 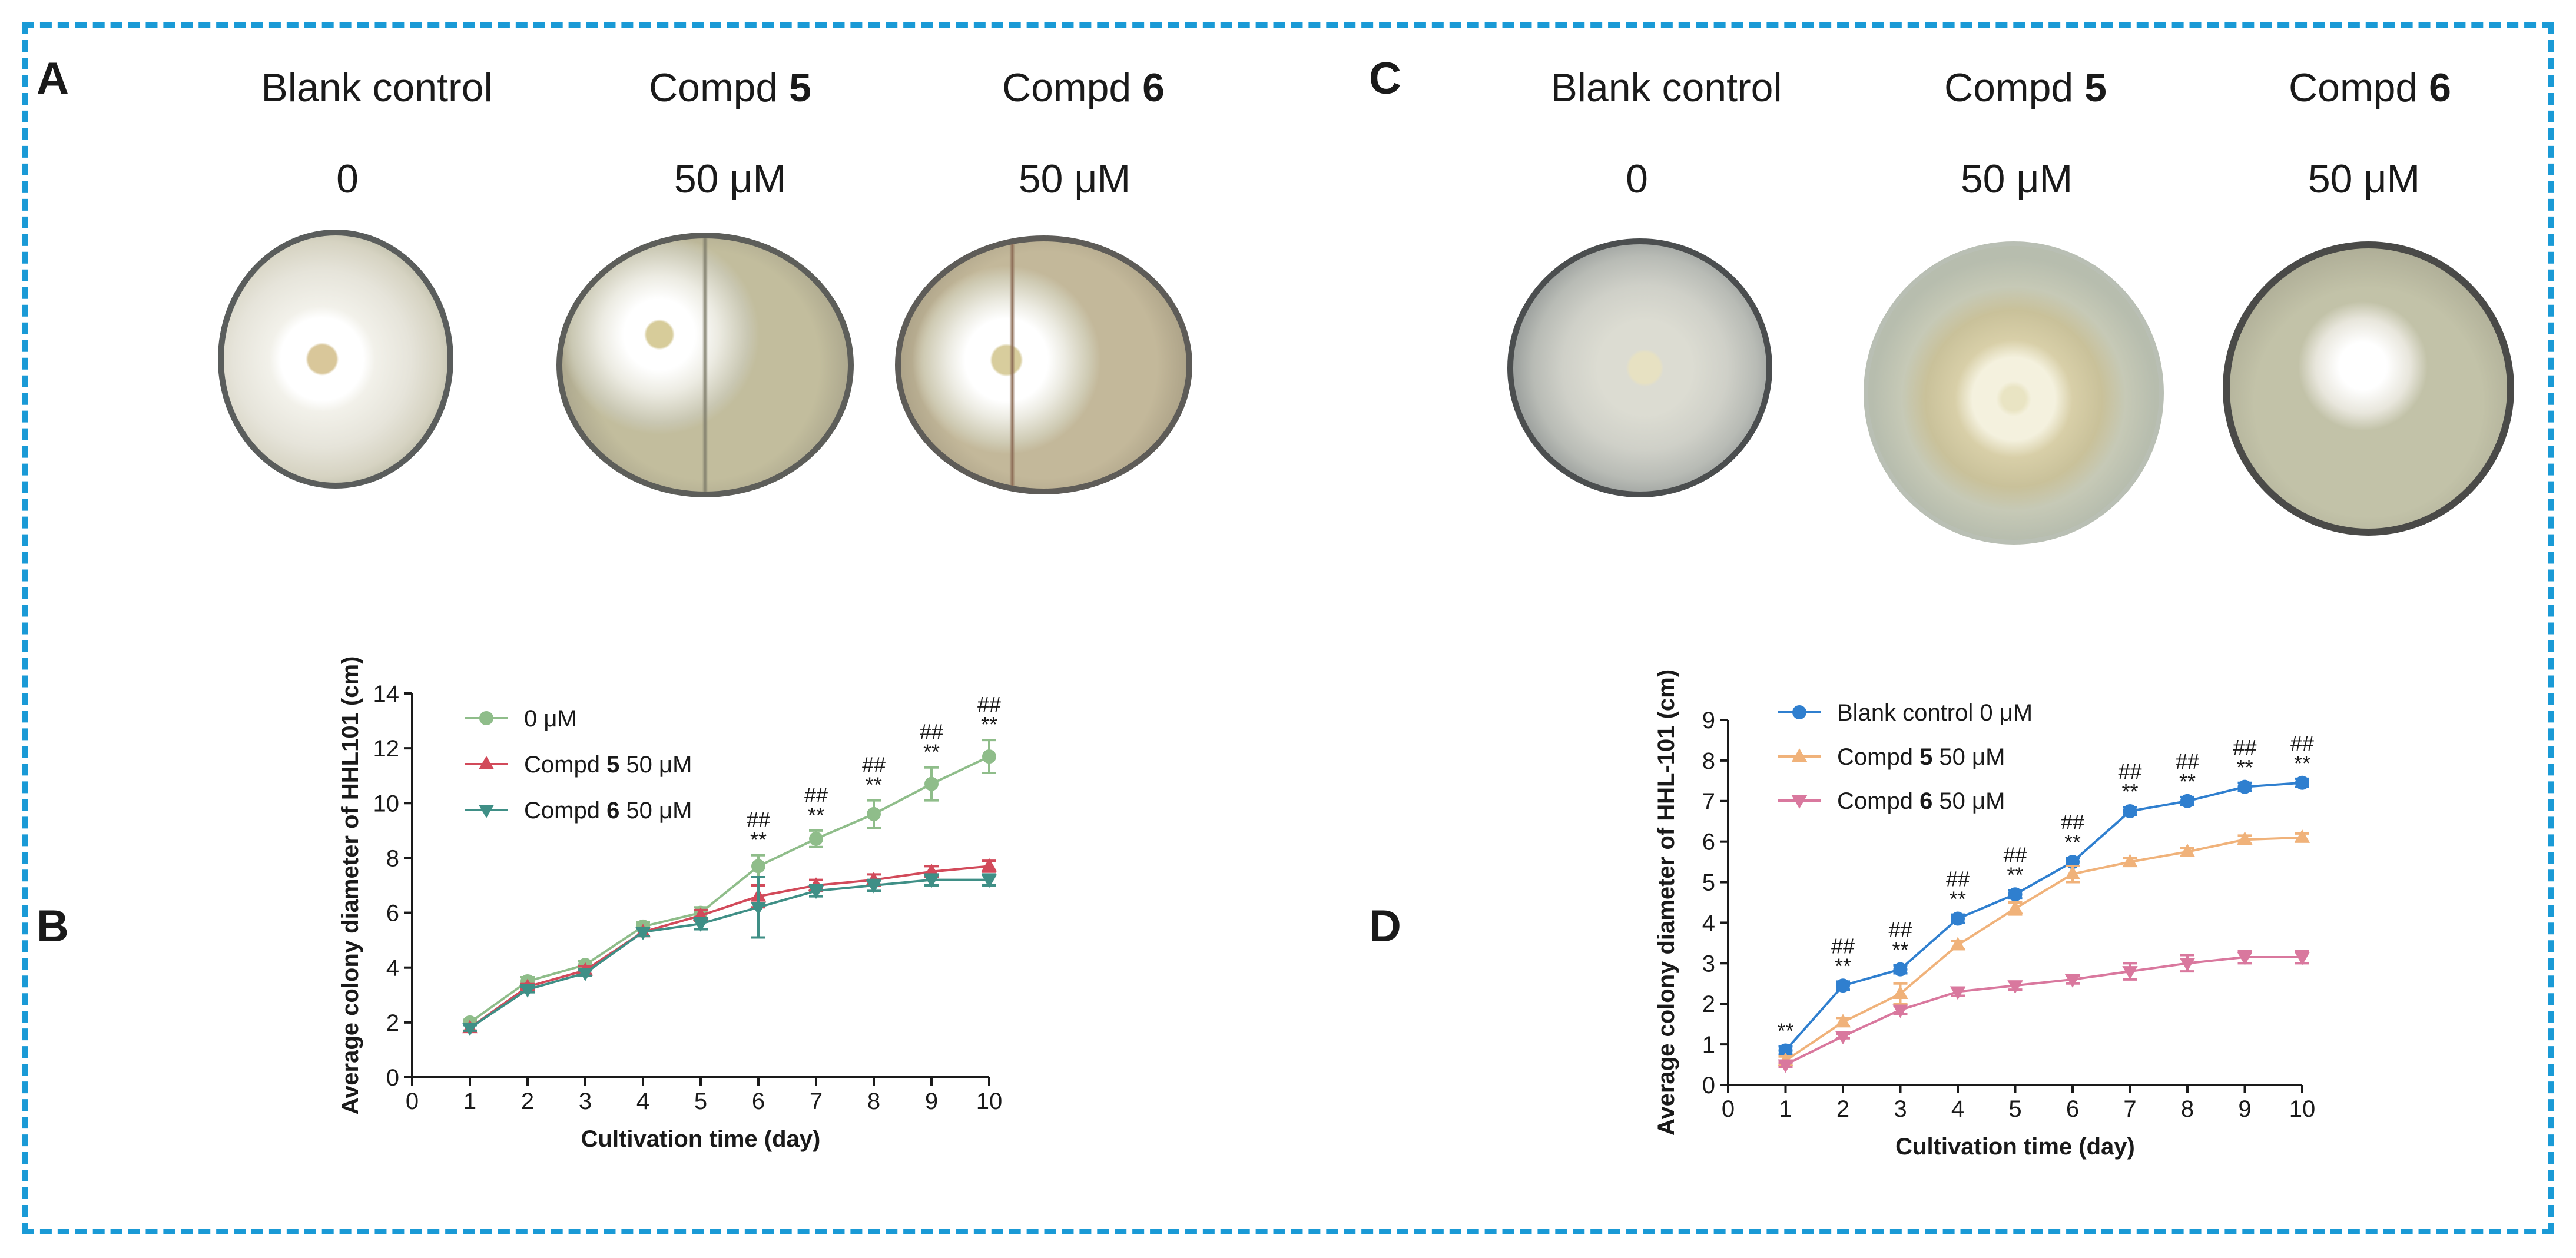 I want to click on blank-control-plate-a, so click(x=335, y=359).